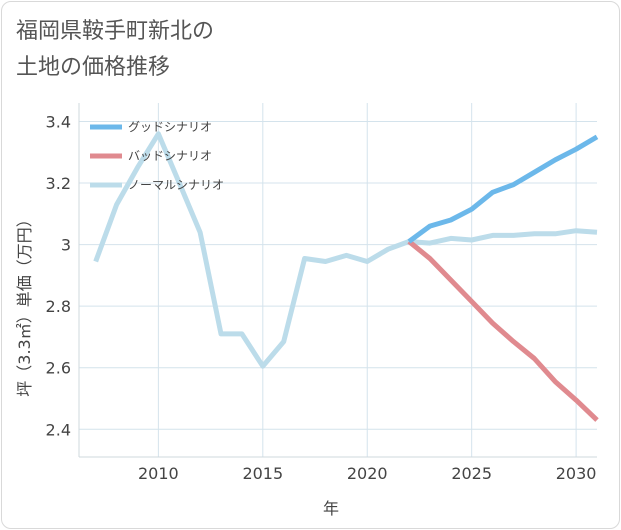 Image resolution: width=621 pixels, height=530 pixels. I want to click on legend-label-bad: バッドシナリオ, so click(170, 156).